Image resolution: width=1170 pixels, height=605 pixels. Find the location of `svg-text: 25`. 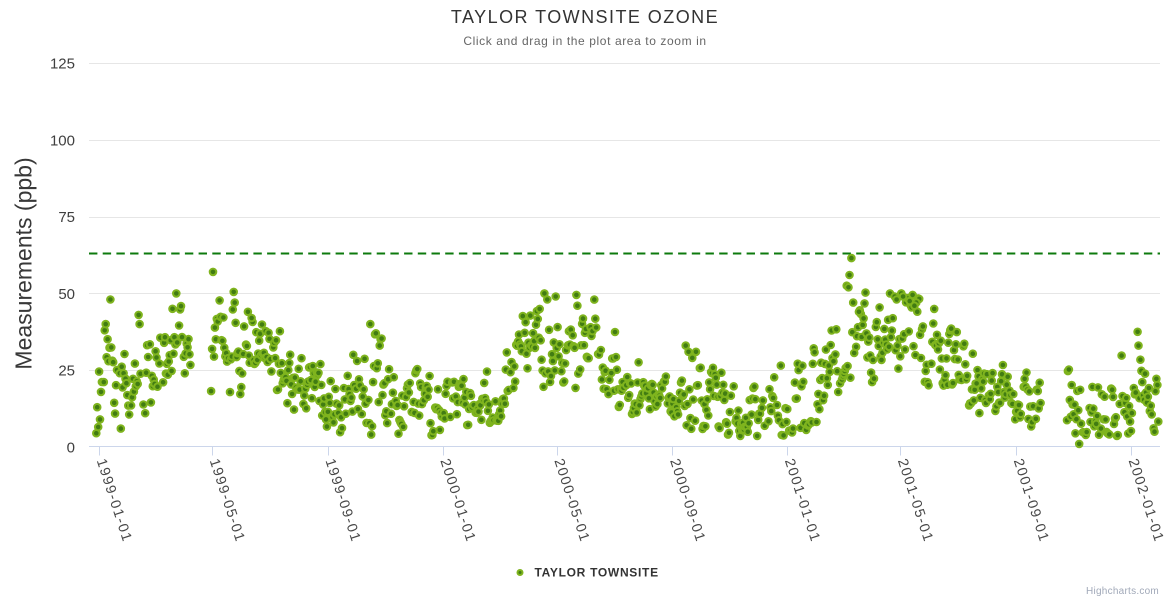

svg-text: 25 is located at coordinates (66, 371).